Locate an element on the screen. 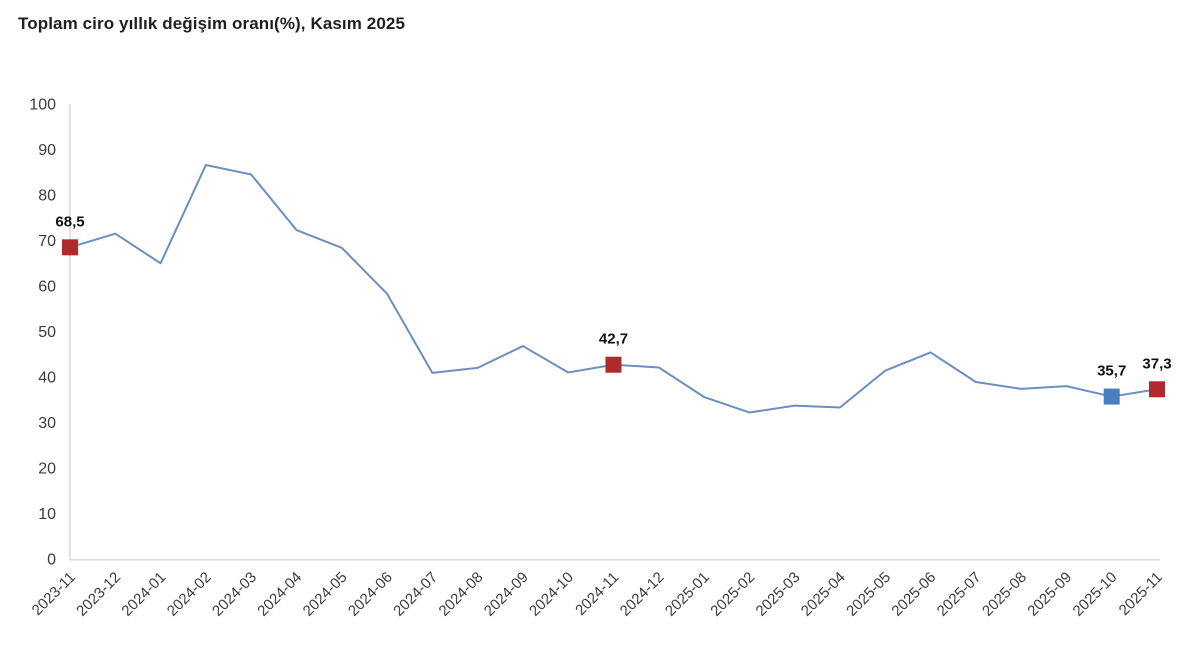 Image resolution: width=1200 pixels, height=670 pixels. y-tick-label: 30 is located at coordinates (47, 423).